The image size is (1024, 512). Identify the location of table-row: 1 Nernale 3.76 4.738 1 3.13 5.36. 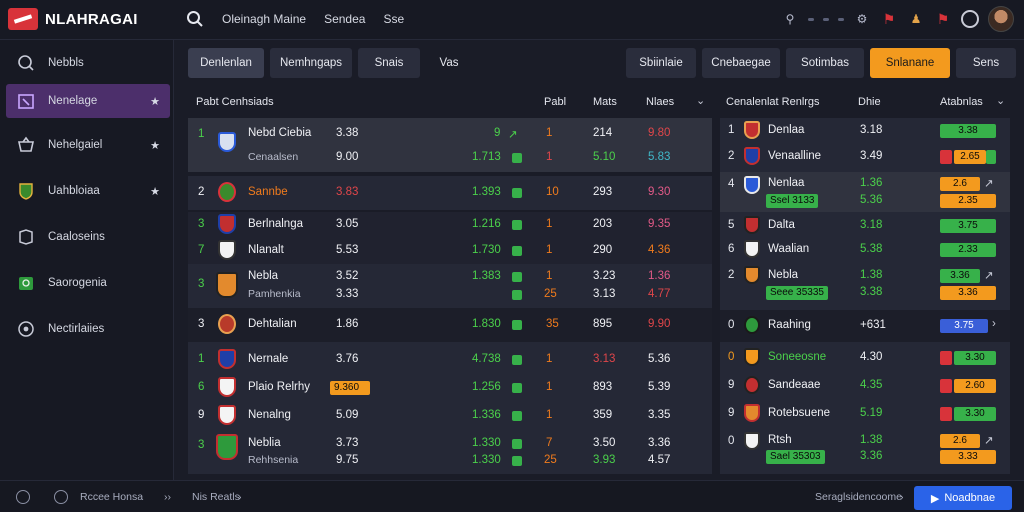
(450, 360).